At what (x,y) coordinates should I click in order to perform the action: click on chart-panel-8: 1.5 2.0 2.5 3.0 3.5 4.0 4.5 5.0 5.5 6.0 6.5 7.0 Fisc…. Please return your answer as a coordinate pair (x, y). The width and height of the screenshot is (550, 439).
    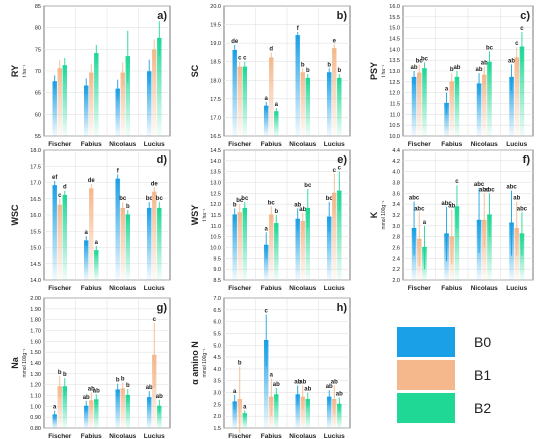
    Looking at the image, I should click on (270, 367).